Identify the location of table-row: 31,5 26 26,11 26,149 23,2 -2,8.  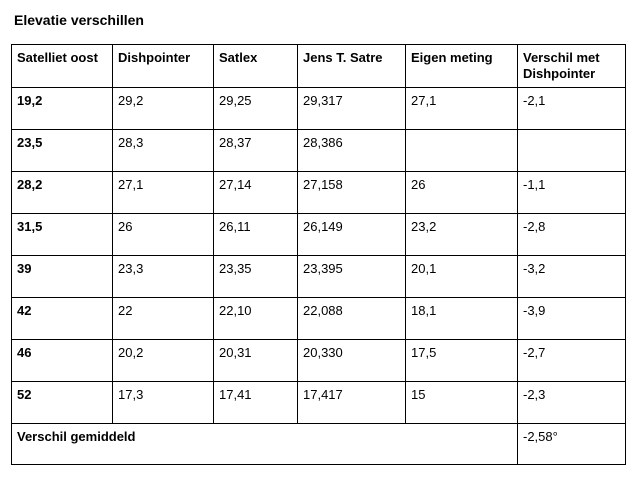
(318, 234).